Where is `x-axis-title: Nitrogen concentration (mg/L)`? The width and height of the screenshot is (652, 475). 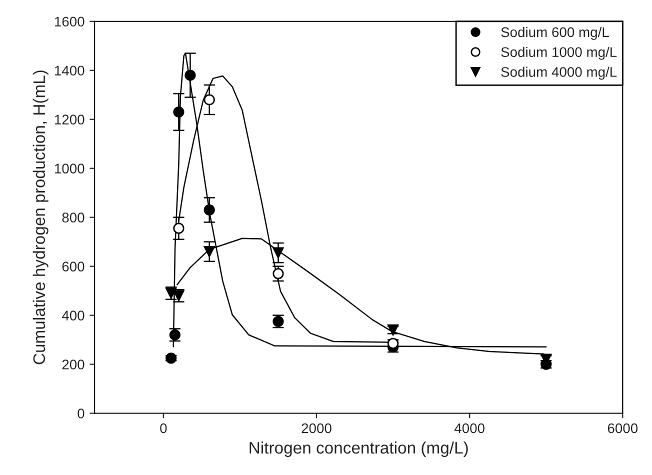
x-axis-title: Nitrogen concentration (mg/L) is located at coordinates (359, 449).